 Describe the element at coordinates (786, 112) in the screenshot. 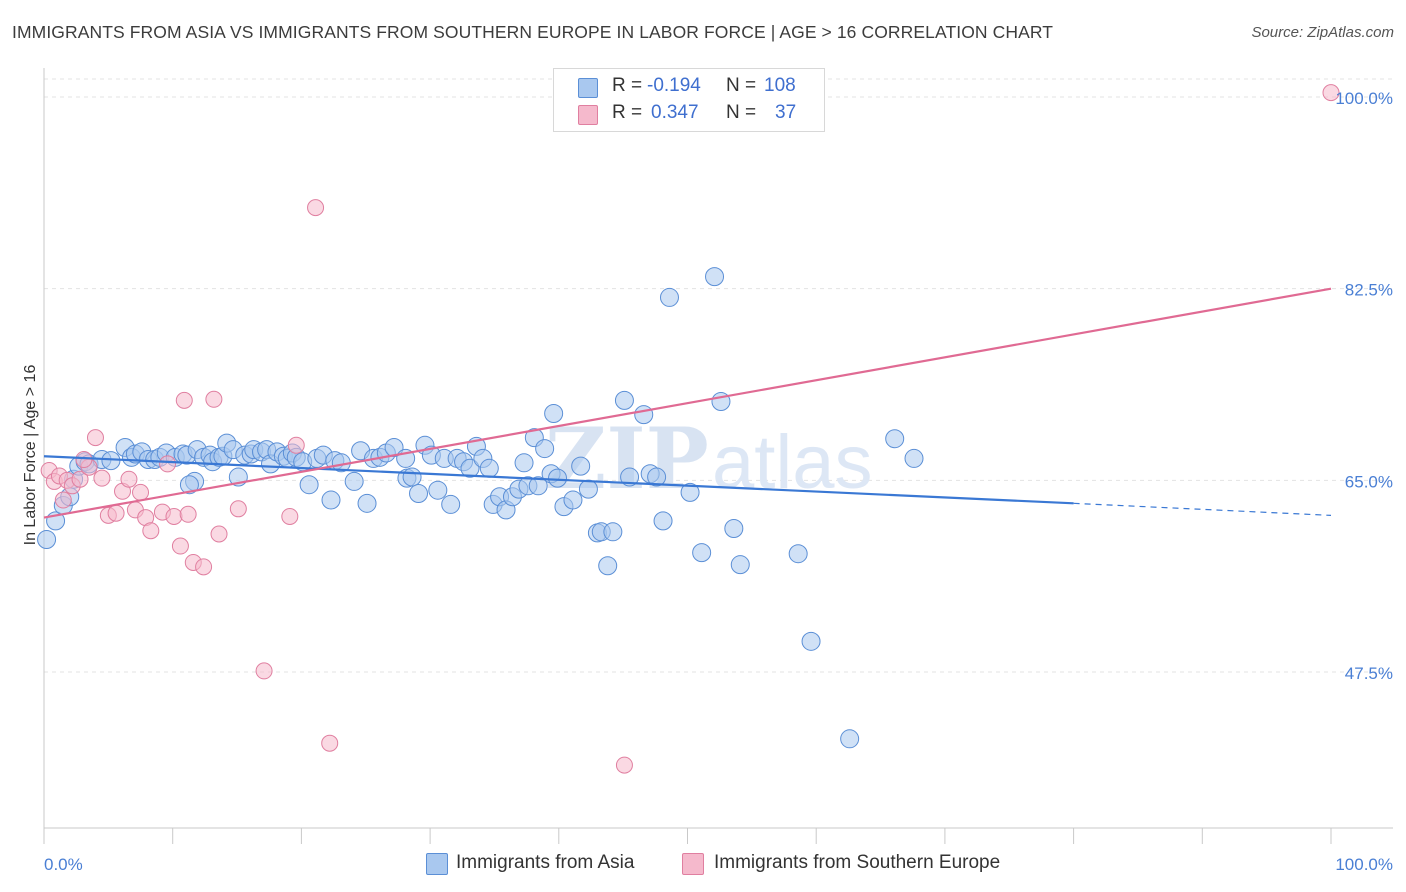

I see `n-value-europe: 37` at that location.